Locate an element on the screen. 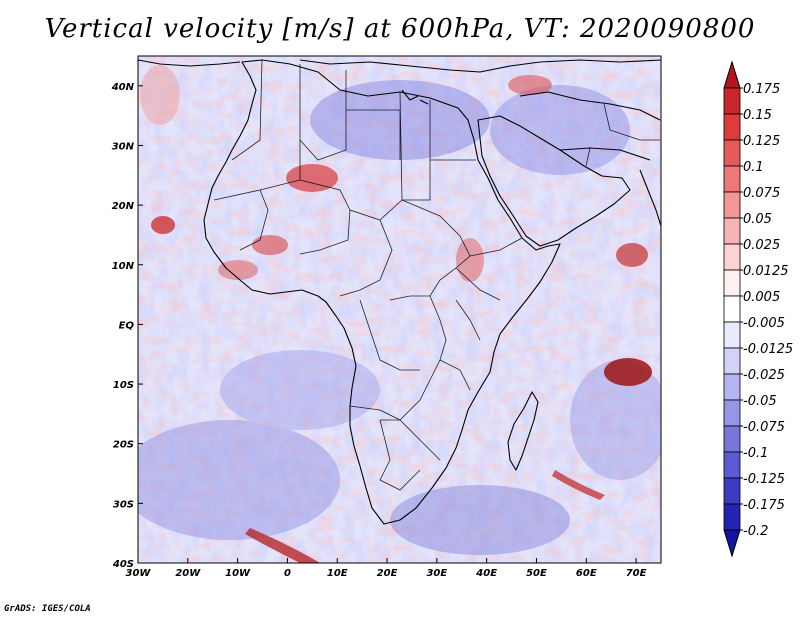 Image resolution: width=800 pixels, height=618 pixels. lat-tick-label: EQ is located at coordinates (127, 325).